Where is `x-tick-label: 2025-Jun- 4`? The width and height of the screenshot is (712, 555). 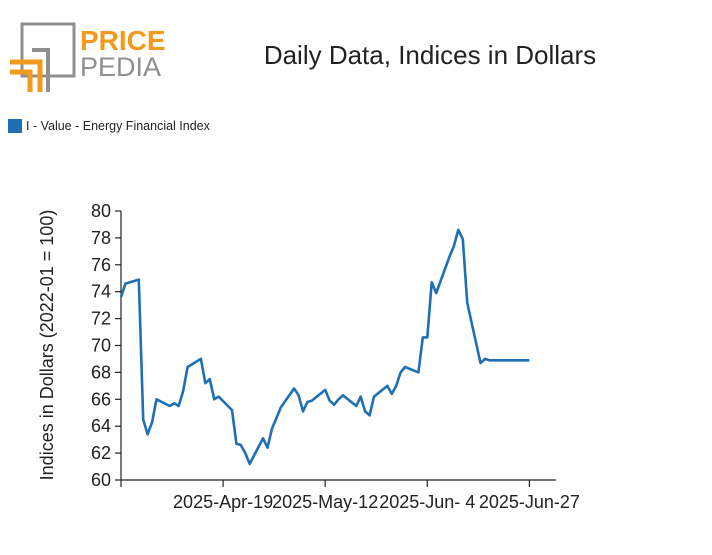 x-tick-label: 2025-Jun- 4 is located at coordinates (427, 502).